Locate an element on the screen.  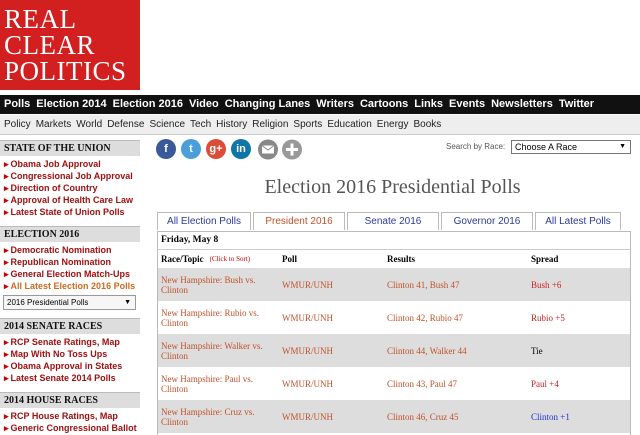
page-title: Election 2016 Presidential Polls is located at coordinates (392, 187).